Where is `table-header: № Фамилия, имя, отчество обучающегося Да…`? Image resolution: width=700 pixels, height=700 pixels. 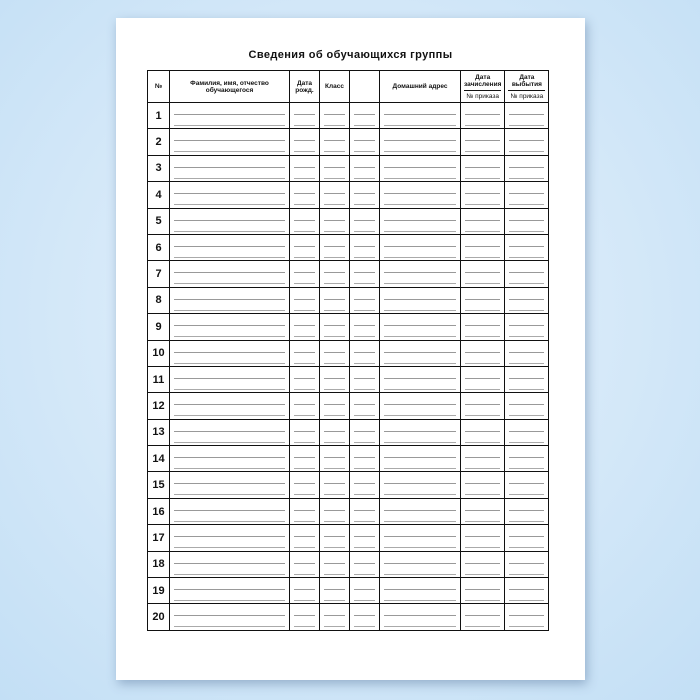 table-header: № Фамилия, имя, отчество обучающегося Да… is located at coordinates (348, 86).